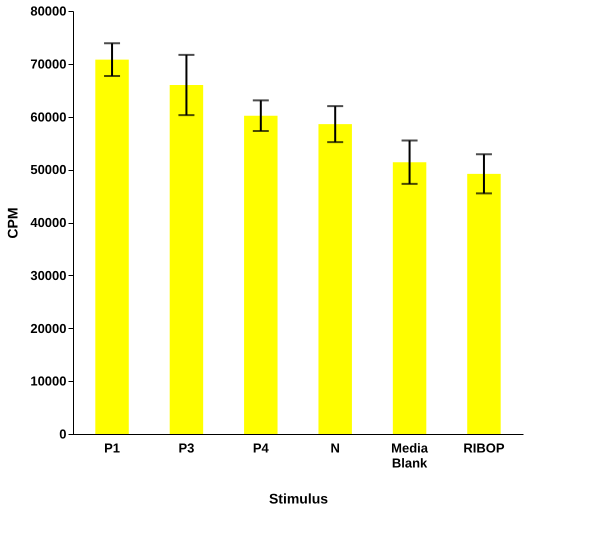 The width and height of the screenshot is (596, 555). Describe the element at coordinates (48, 116) in the screenshot. I see `y-tick-label: 60000` at that location.